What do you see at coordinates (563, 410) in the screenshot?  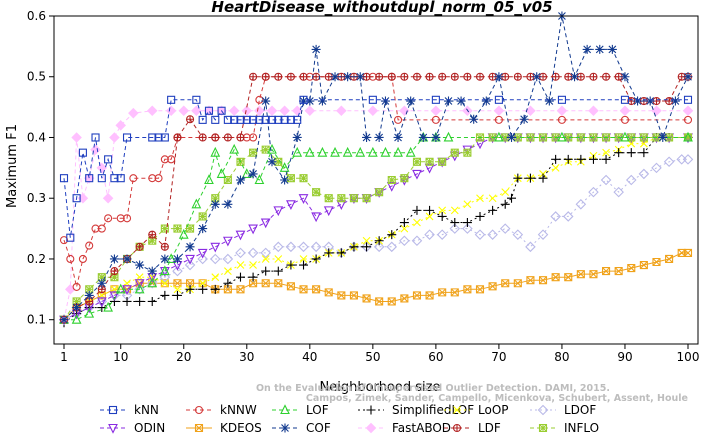 I see `legend-item-ldof: LDOF` at bounding box center [563, 410].